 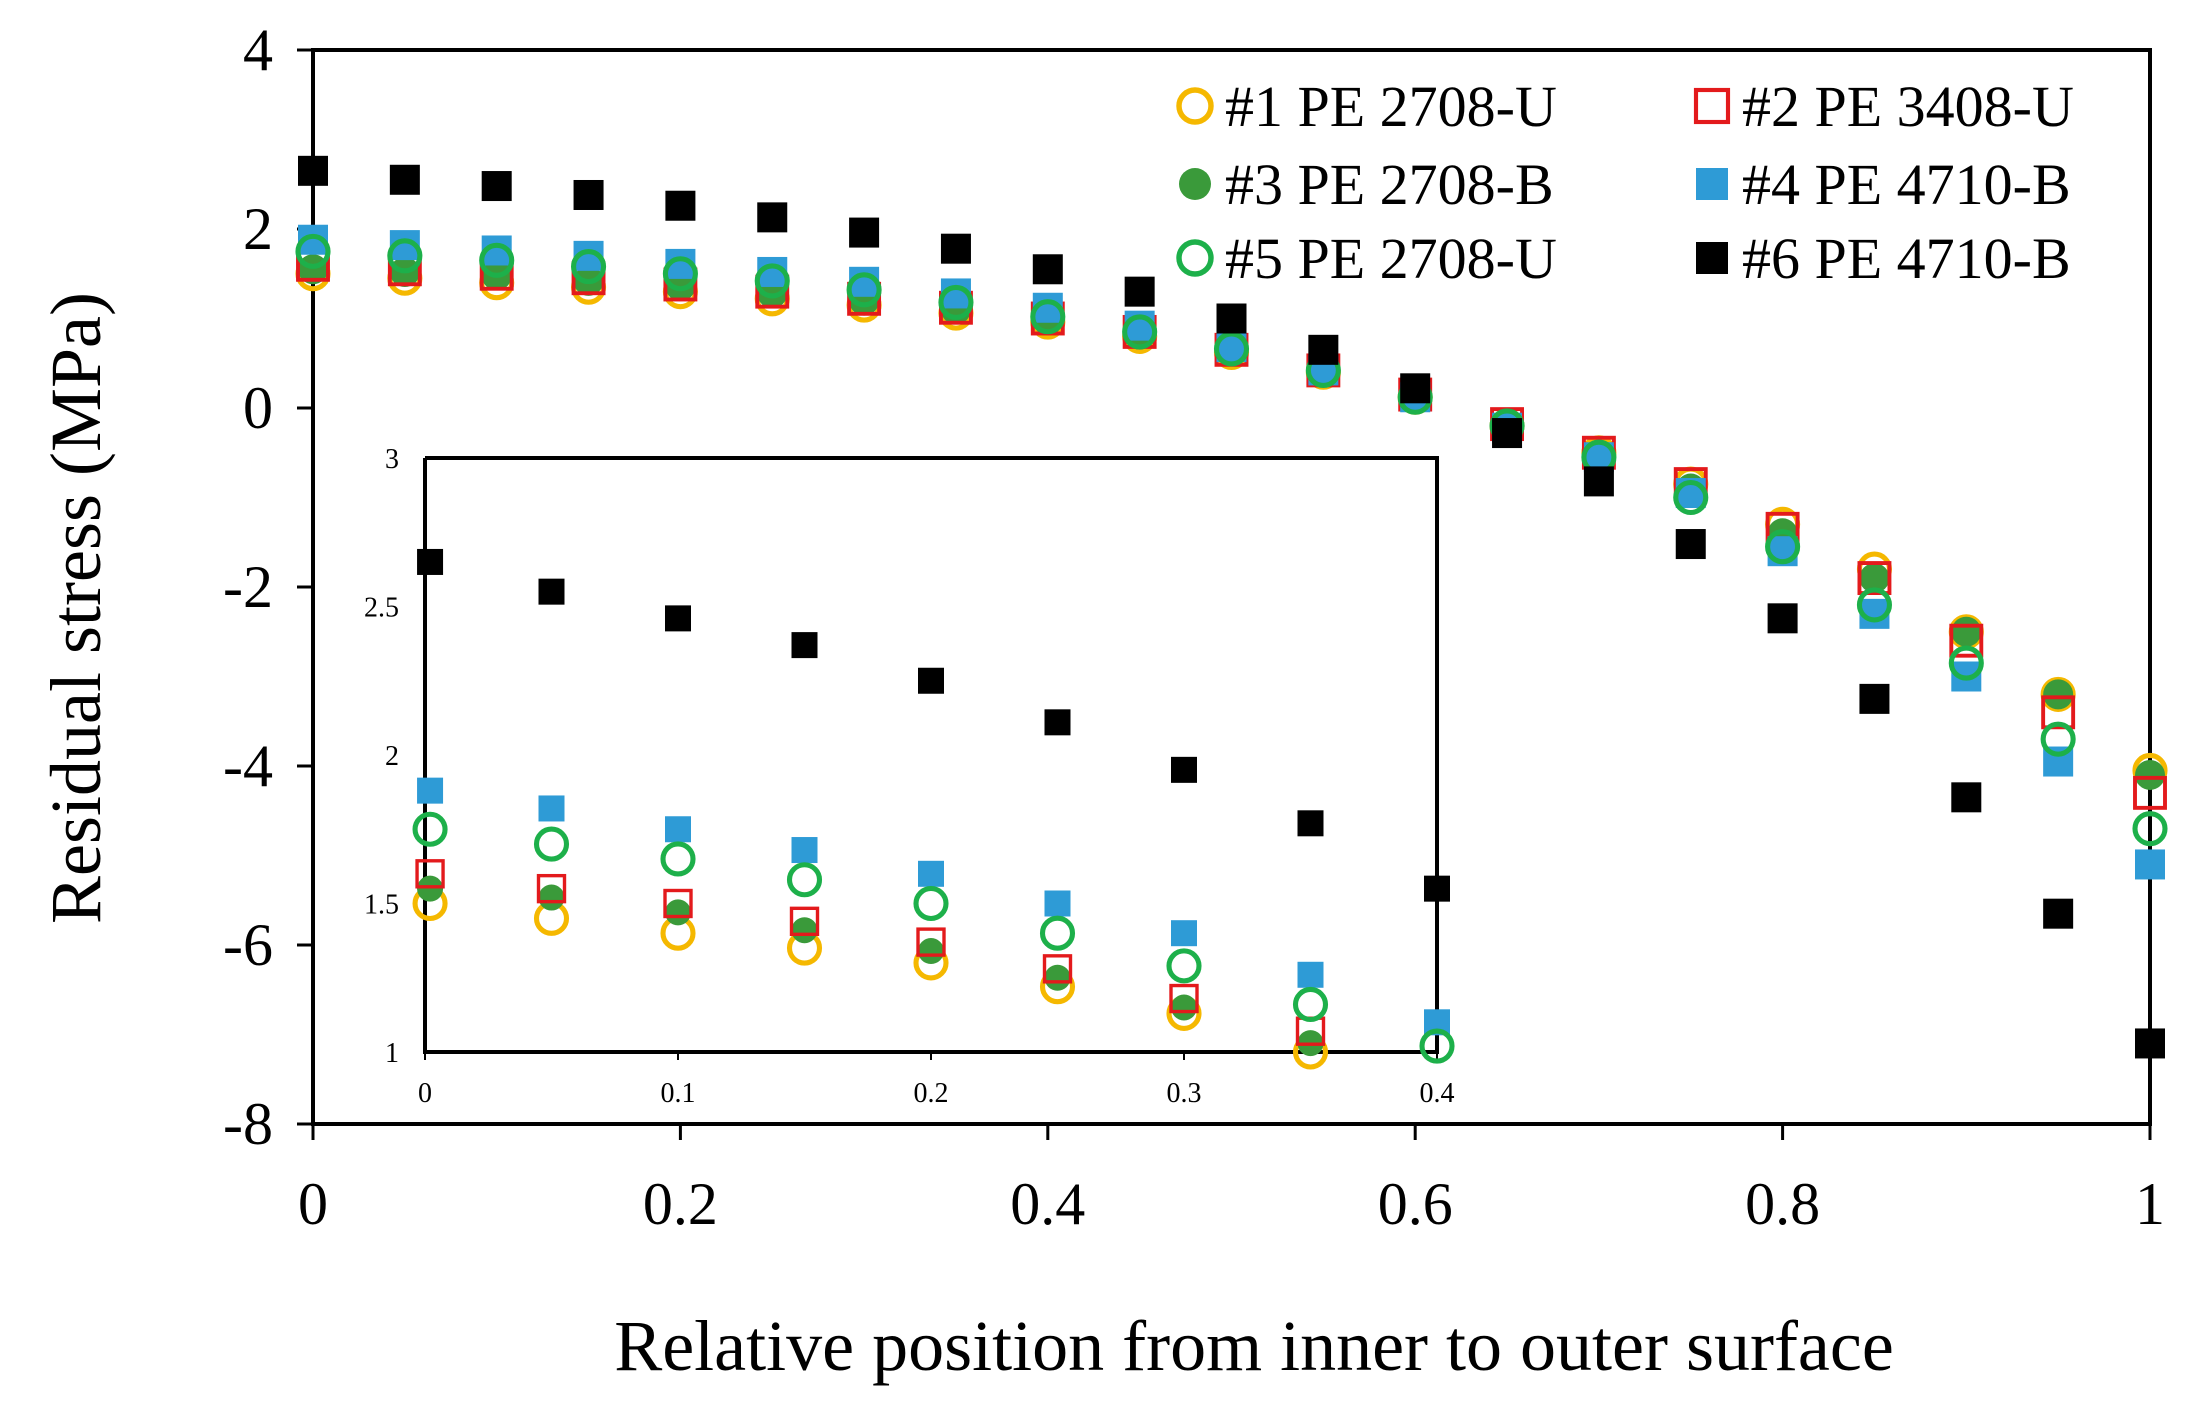 I want to click on legend-label: #5 PE 2708-U, so click(x=1391, y=258).